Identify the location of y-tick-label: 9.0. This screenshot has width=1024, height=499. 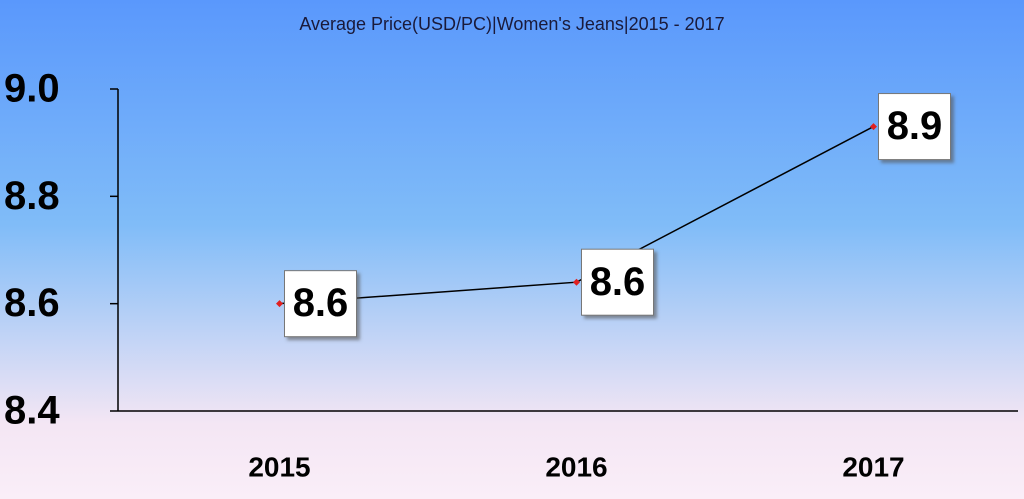
(32, 89).